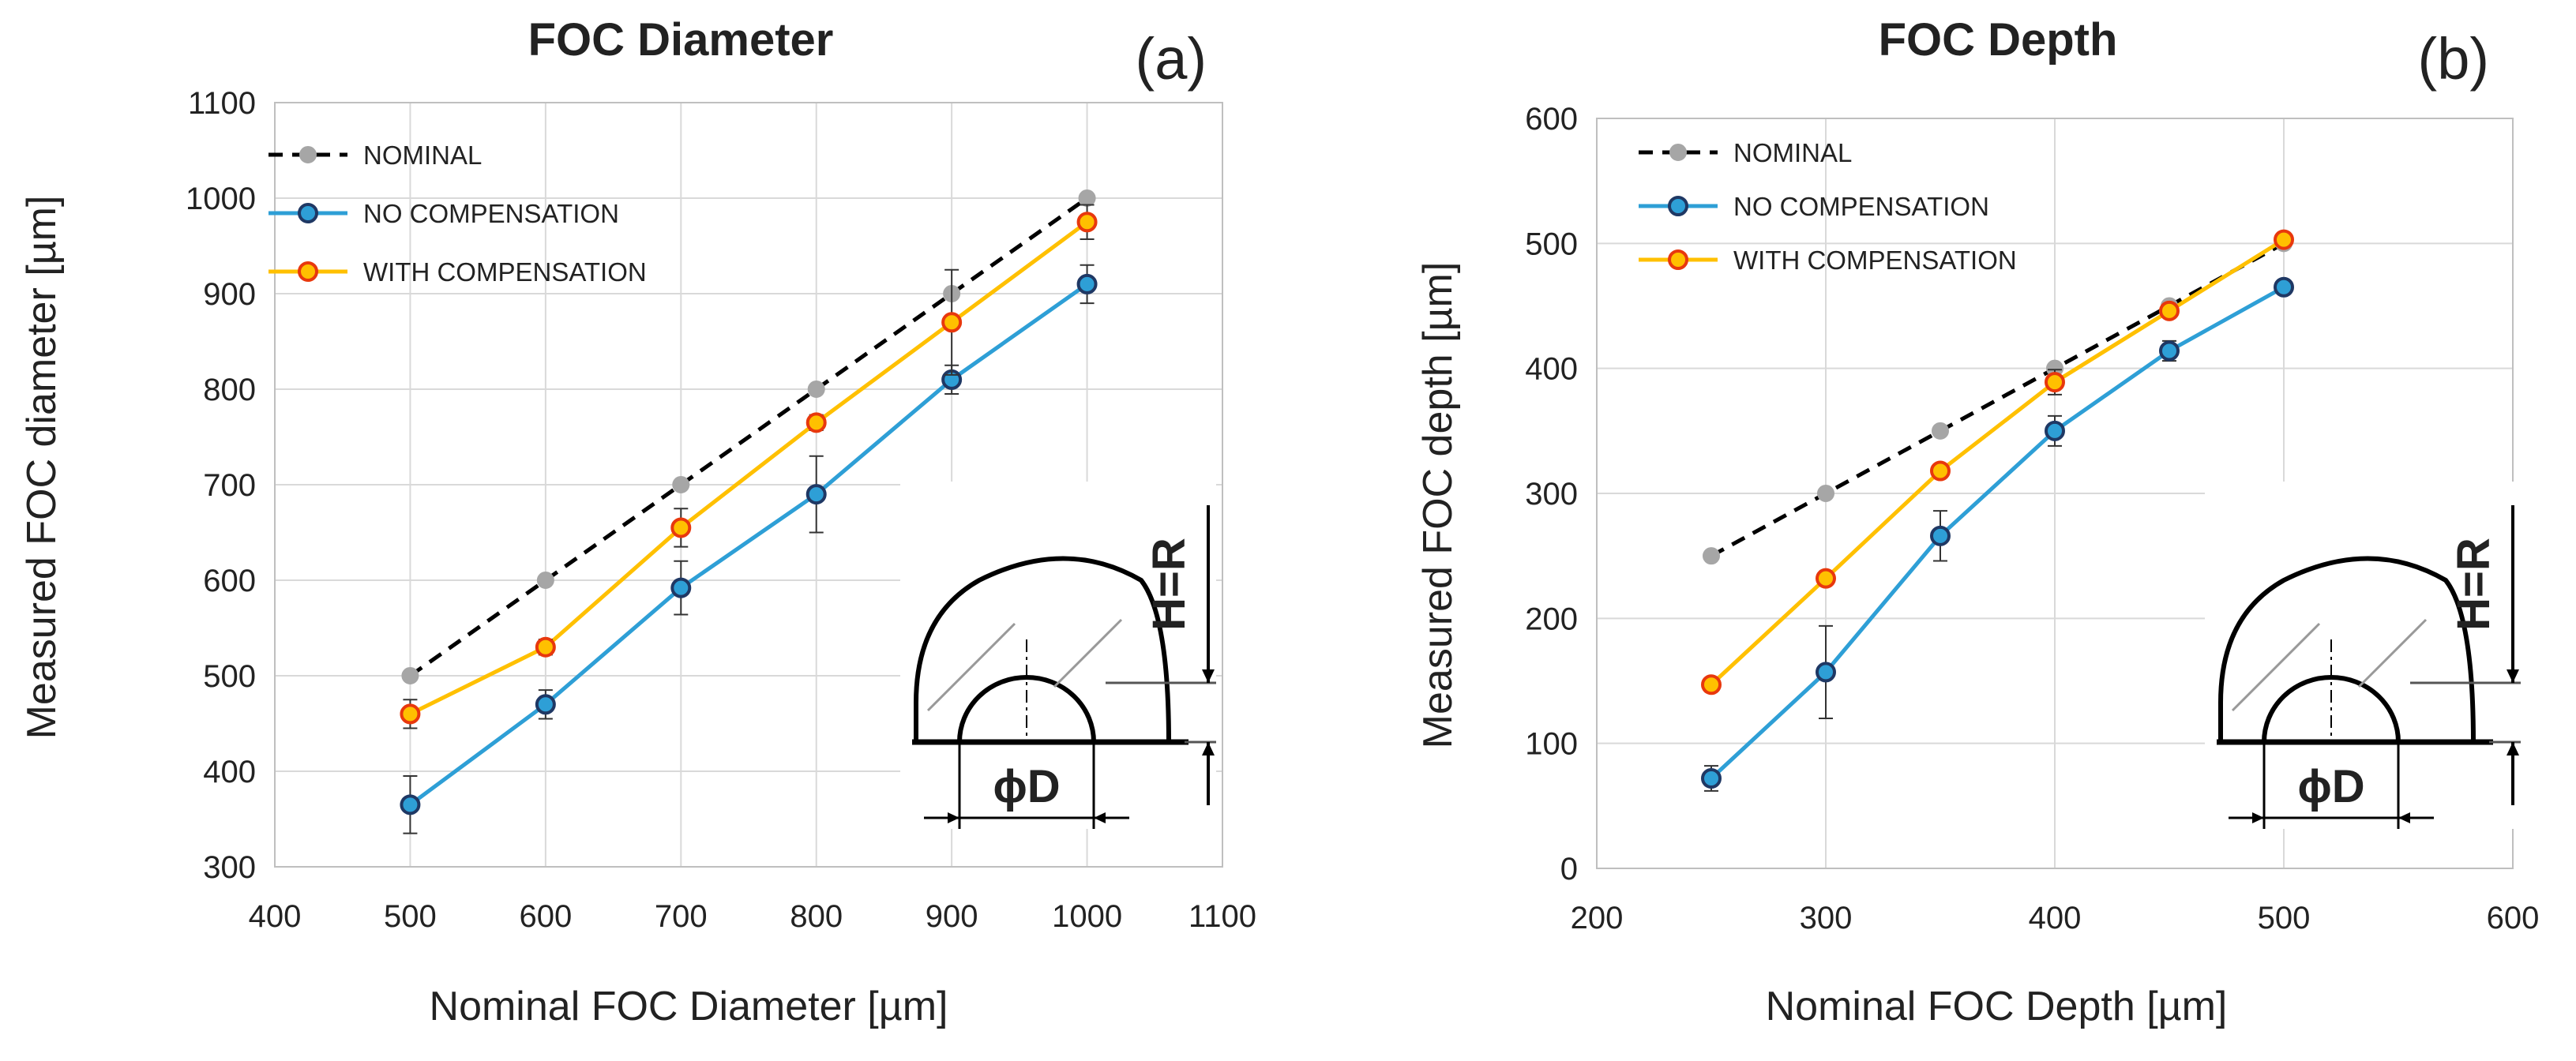 The image size is (2576, 1061). What do you see at coordinates (1998, 40) in the screenshot?
I see `chart-title: FOC Depth` at bounding box center [1998, 40].